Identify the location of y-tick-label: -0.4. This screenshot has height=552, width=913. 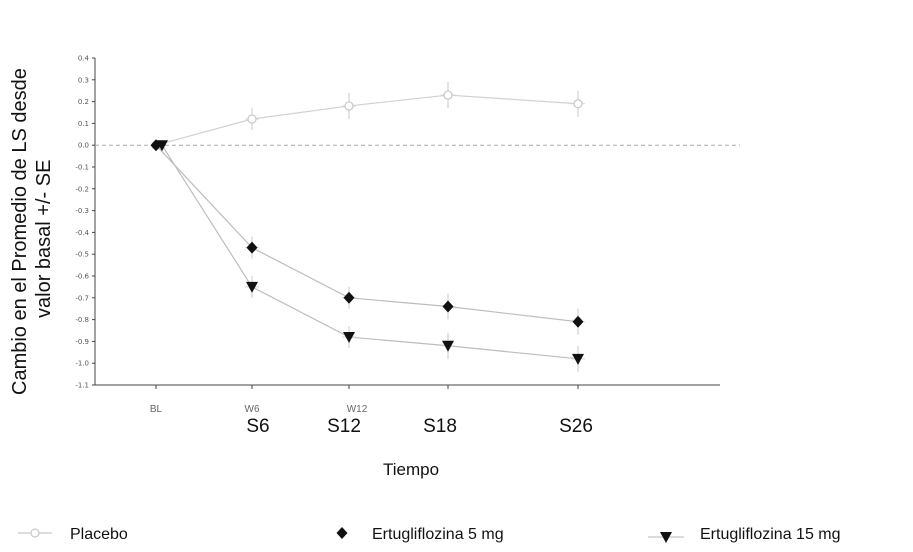
(82, 233).